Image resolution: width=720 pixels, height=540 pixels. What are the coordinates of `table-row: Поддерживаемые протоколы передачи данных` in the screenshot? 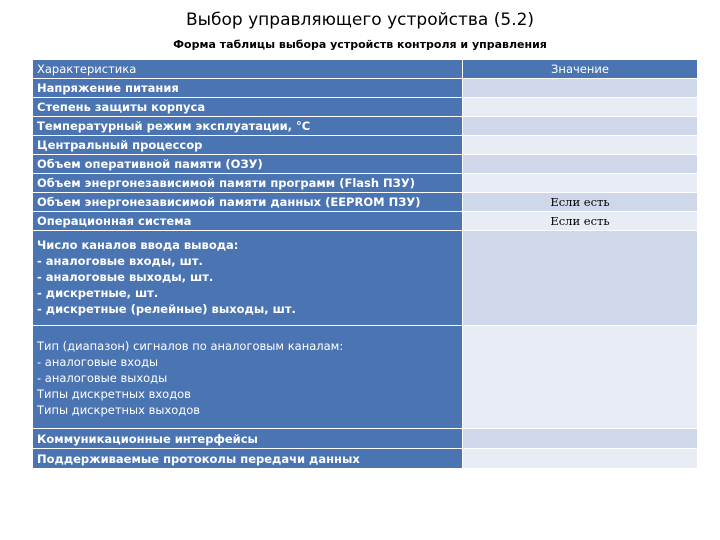 It's located at (365, 458).